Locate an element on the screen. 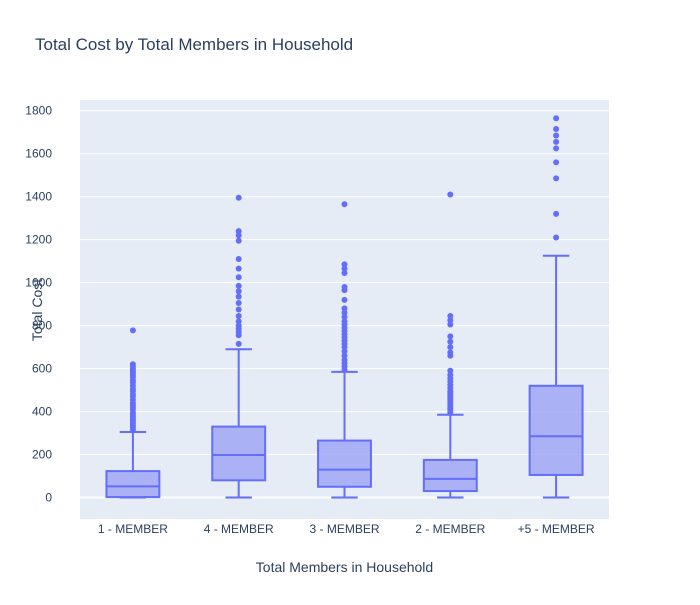 This screenshot has height=605, width=700. x-tick-label: 1 - MEMBER is located at coordinates (133, 529).